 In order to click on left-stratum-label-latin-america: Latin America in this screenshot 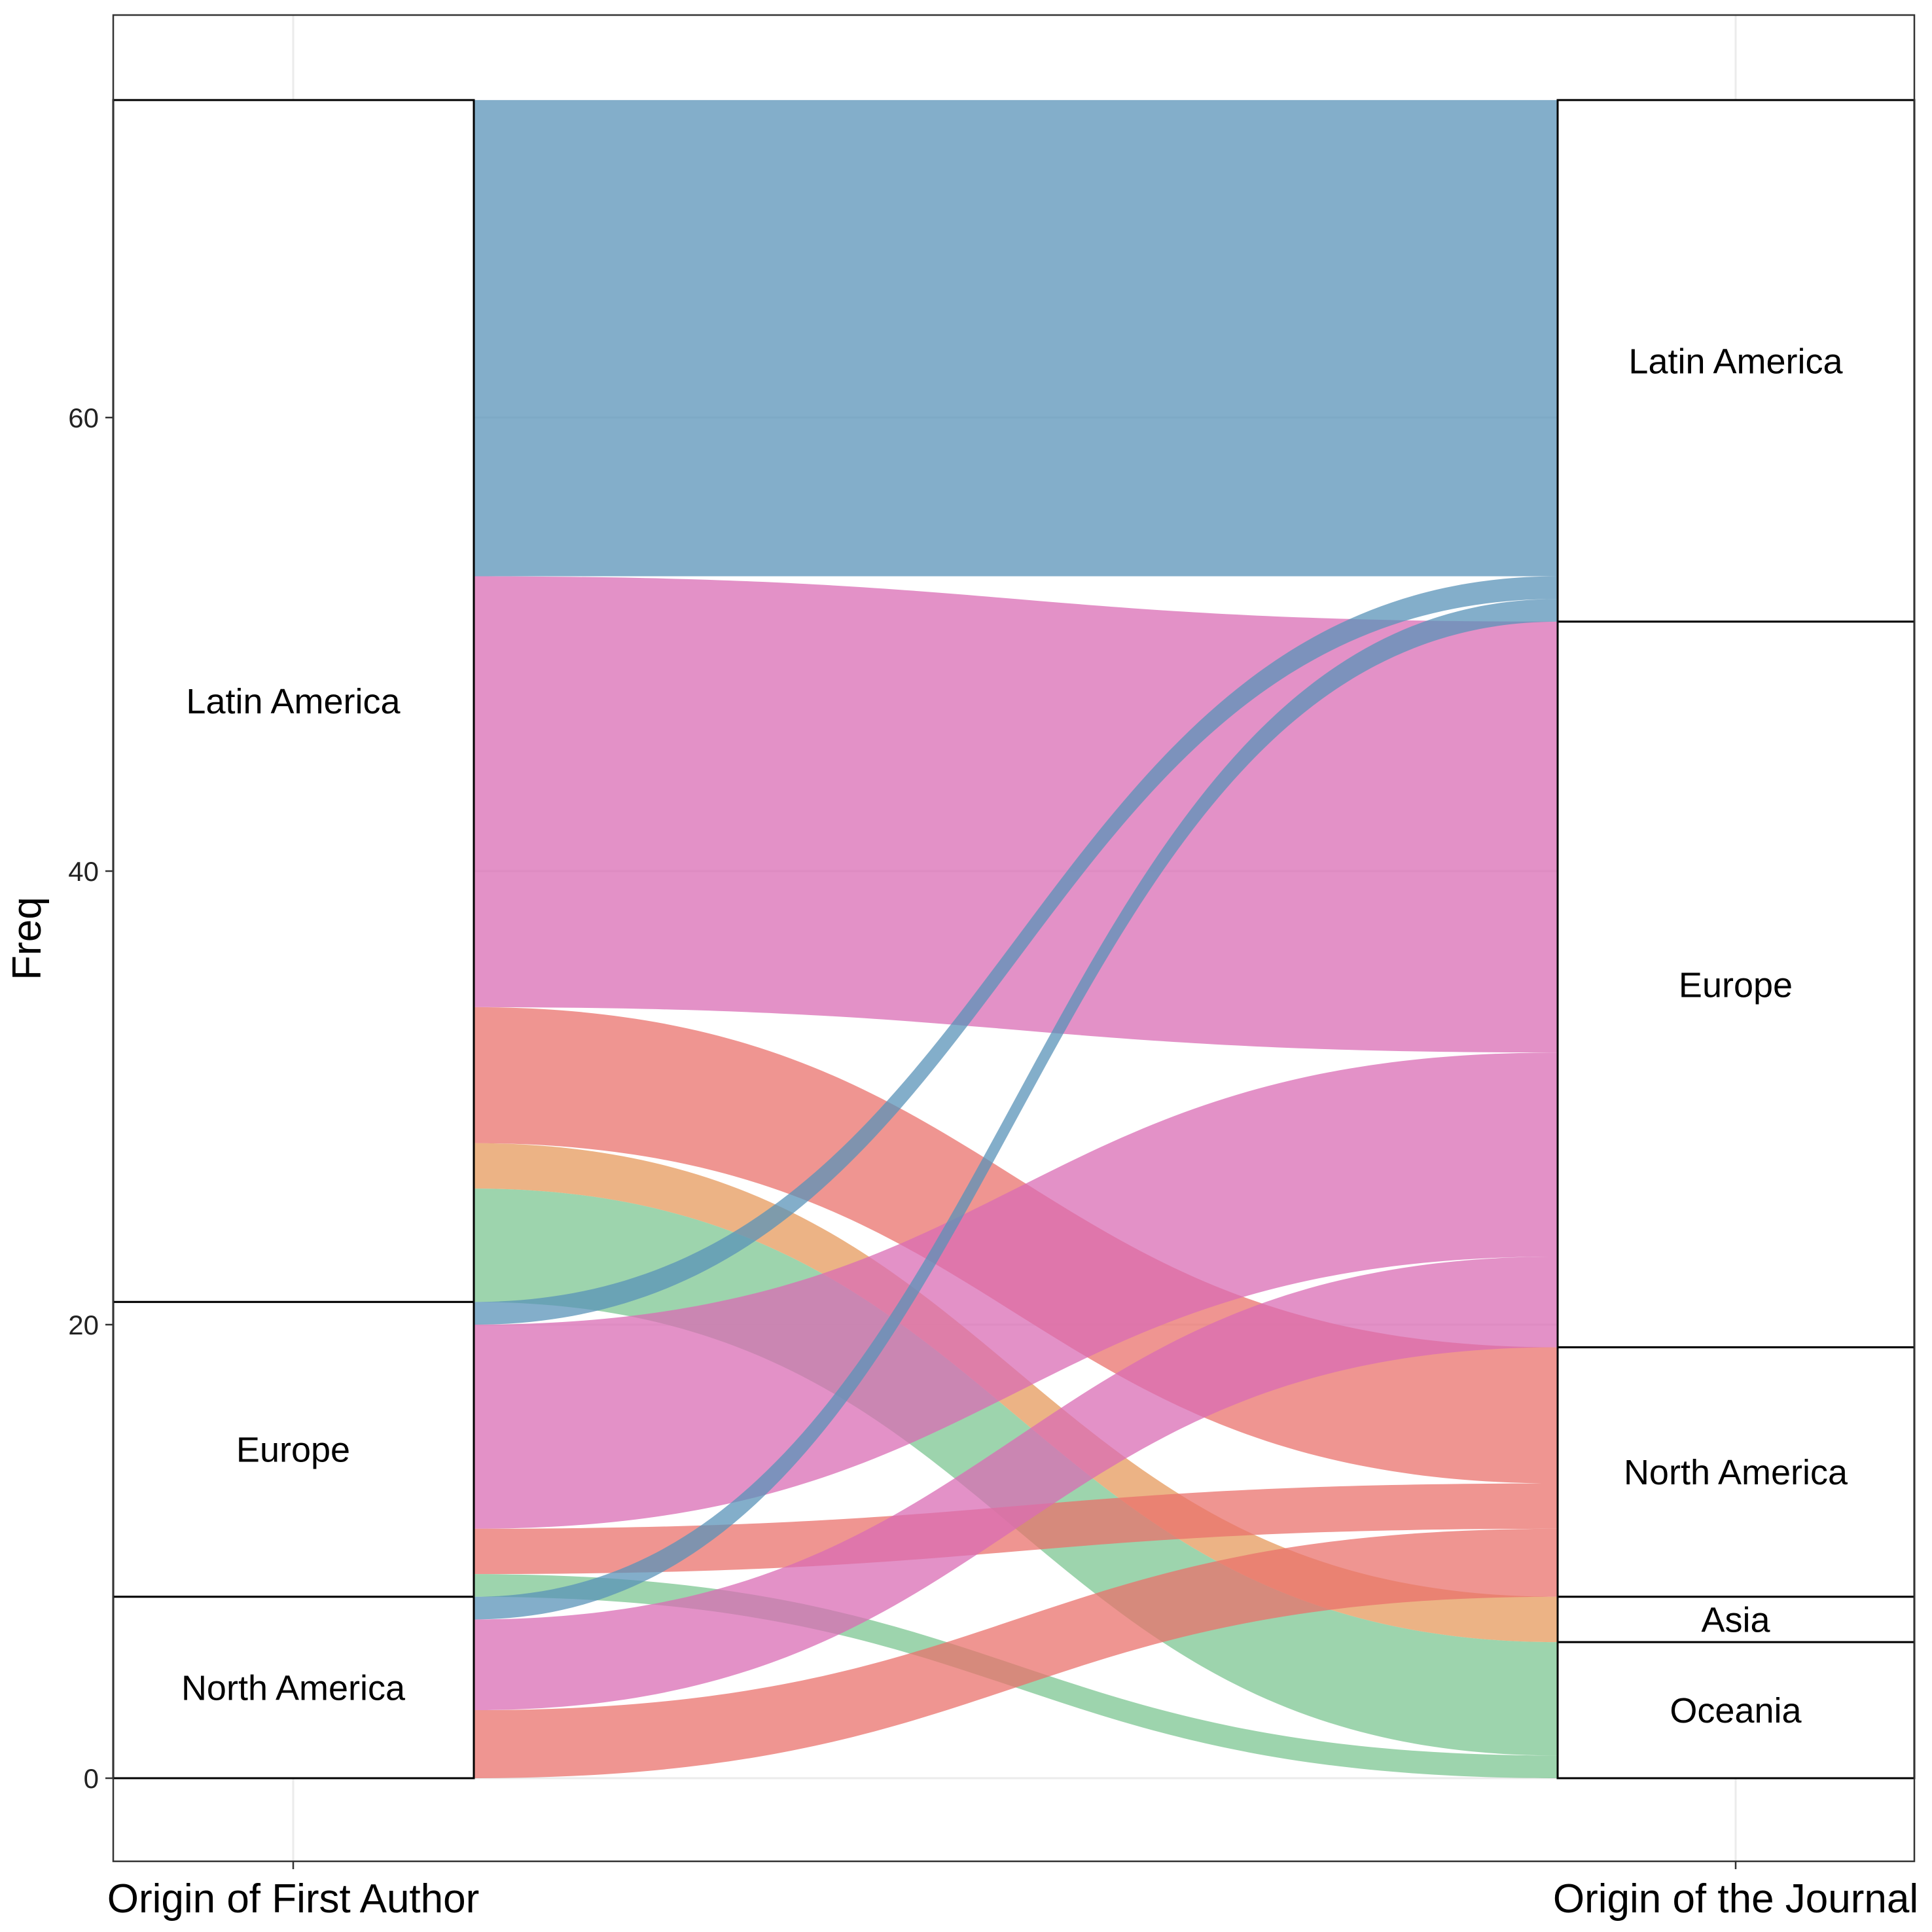, I will do `click(293, 701)`.